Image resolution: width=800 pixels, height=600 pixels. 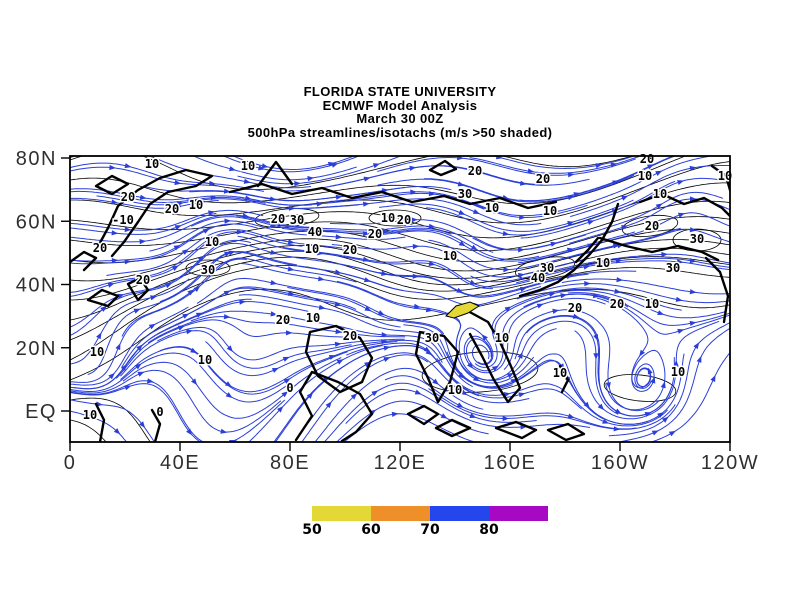 What do you see at coordinates (371, 530) in the screenshot?
I see `legend-tick-label: 60` at bounding box center [371, 530].